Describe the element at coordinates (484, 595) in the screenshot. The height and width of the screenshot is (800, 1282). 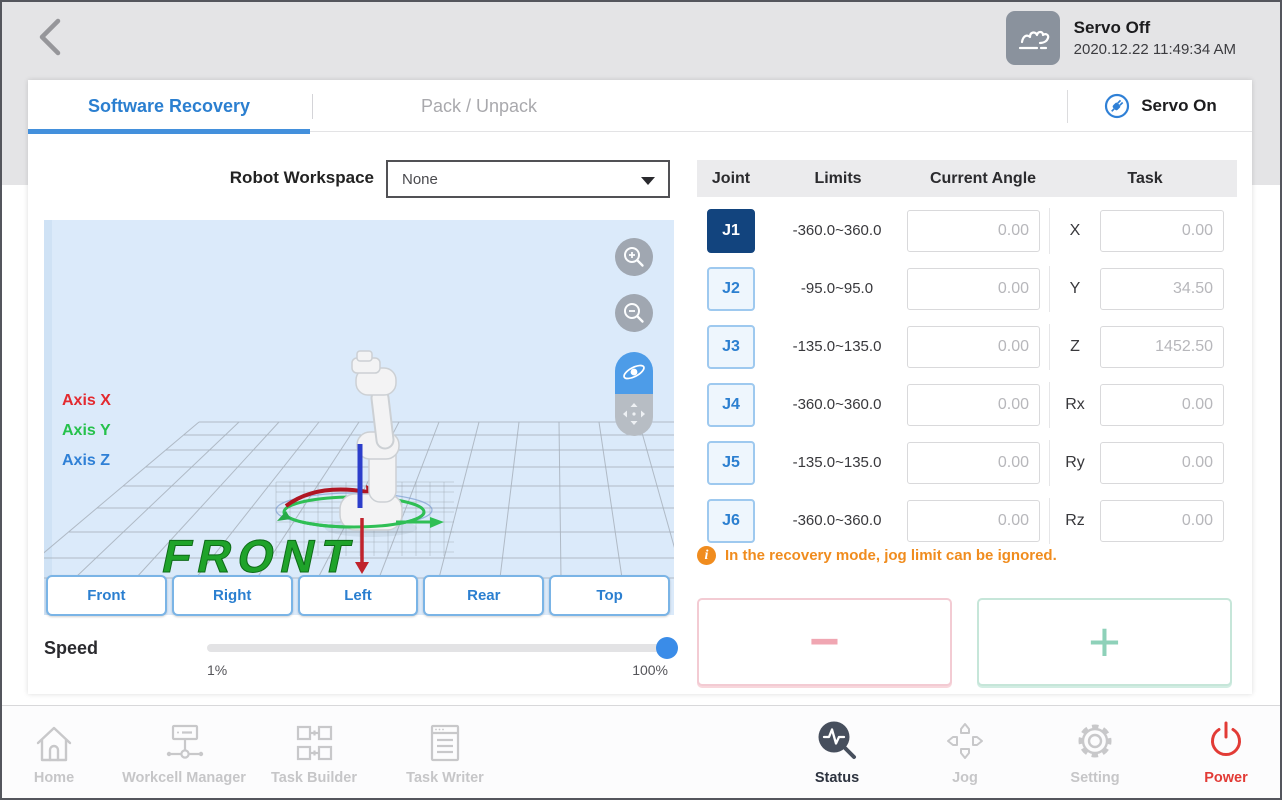
I see `view-rear-button: Rear` at that location.